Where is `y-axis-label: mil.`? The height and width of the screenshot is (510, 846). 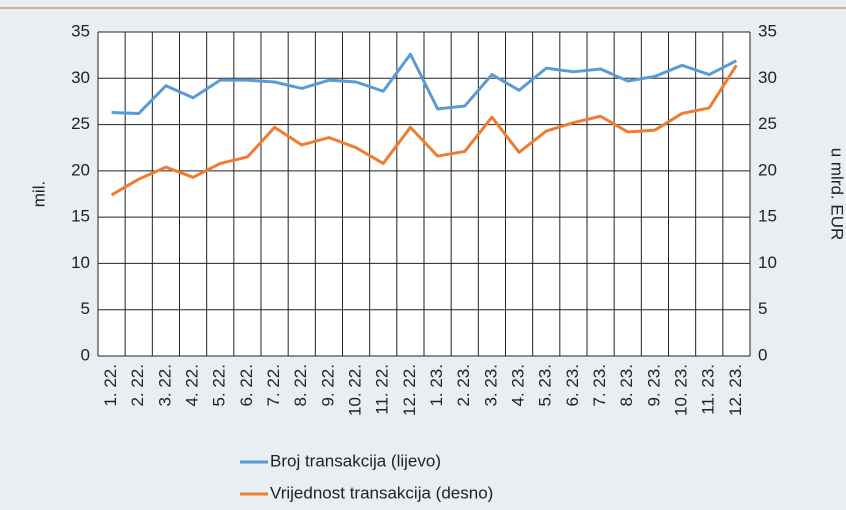
y-axis-label: mil. is located at coordinates (38, 194).